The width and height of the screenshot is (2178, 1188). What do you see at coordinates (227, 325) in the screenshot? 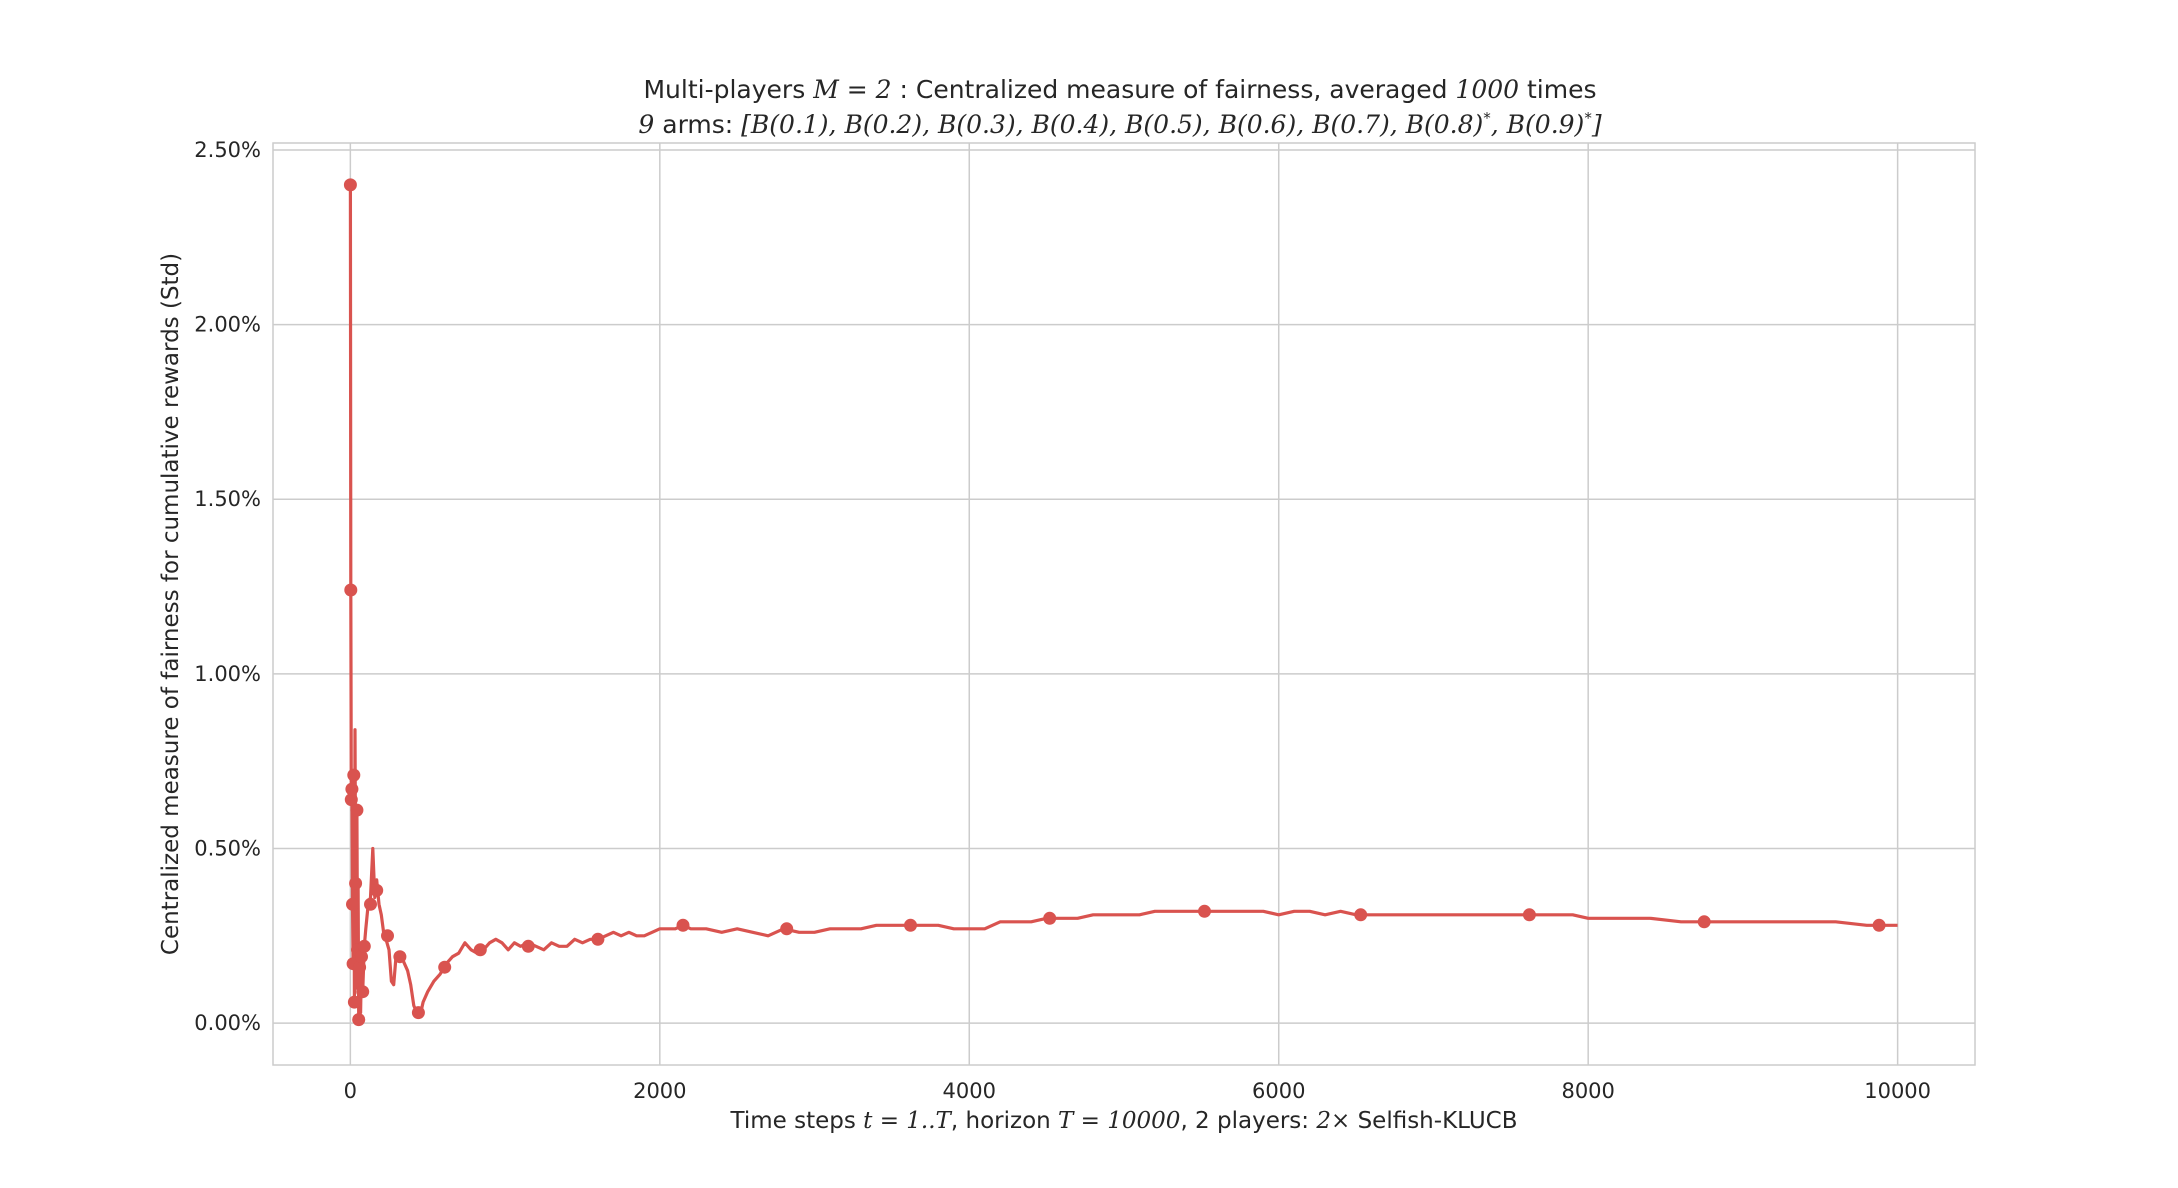
I see `y-tick-label: 2.00%` at bounding box center [227, 325].